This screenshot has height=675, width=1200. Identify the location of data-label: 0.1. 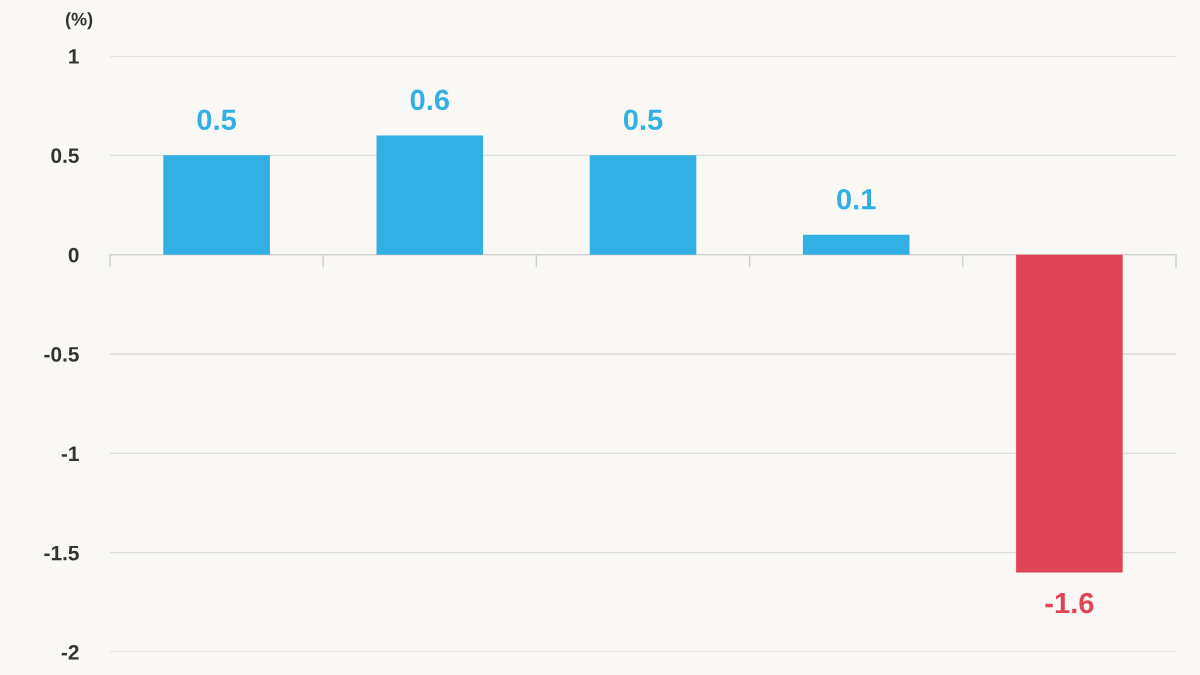
(856, 199).